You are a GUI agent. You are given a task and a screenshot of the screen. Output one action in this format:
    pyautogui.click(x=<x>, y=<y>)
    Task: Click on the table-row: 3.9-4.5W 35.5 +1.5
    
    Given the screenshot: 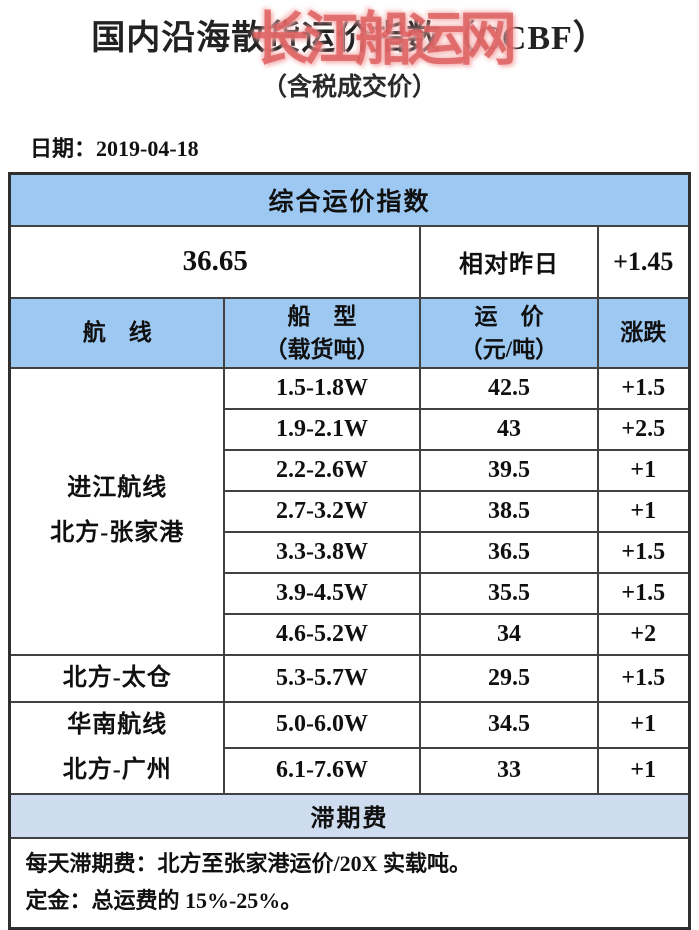 What is the action you would take?
    pyautogui.click(x=350, y=593)
    